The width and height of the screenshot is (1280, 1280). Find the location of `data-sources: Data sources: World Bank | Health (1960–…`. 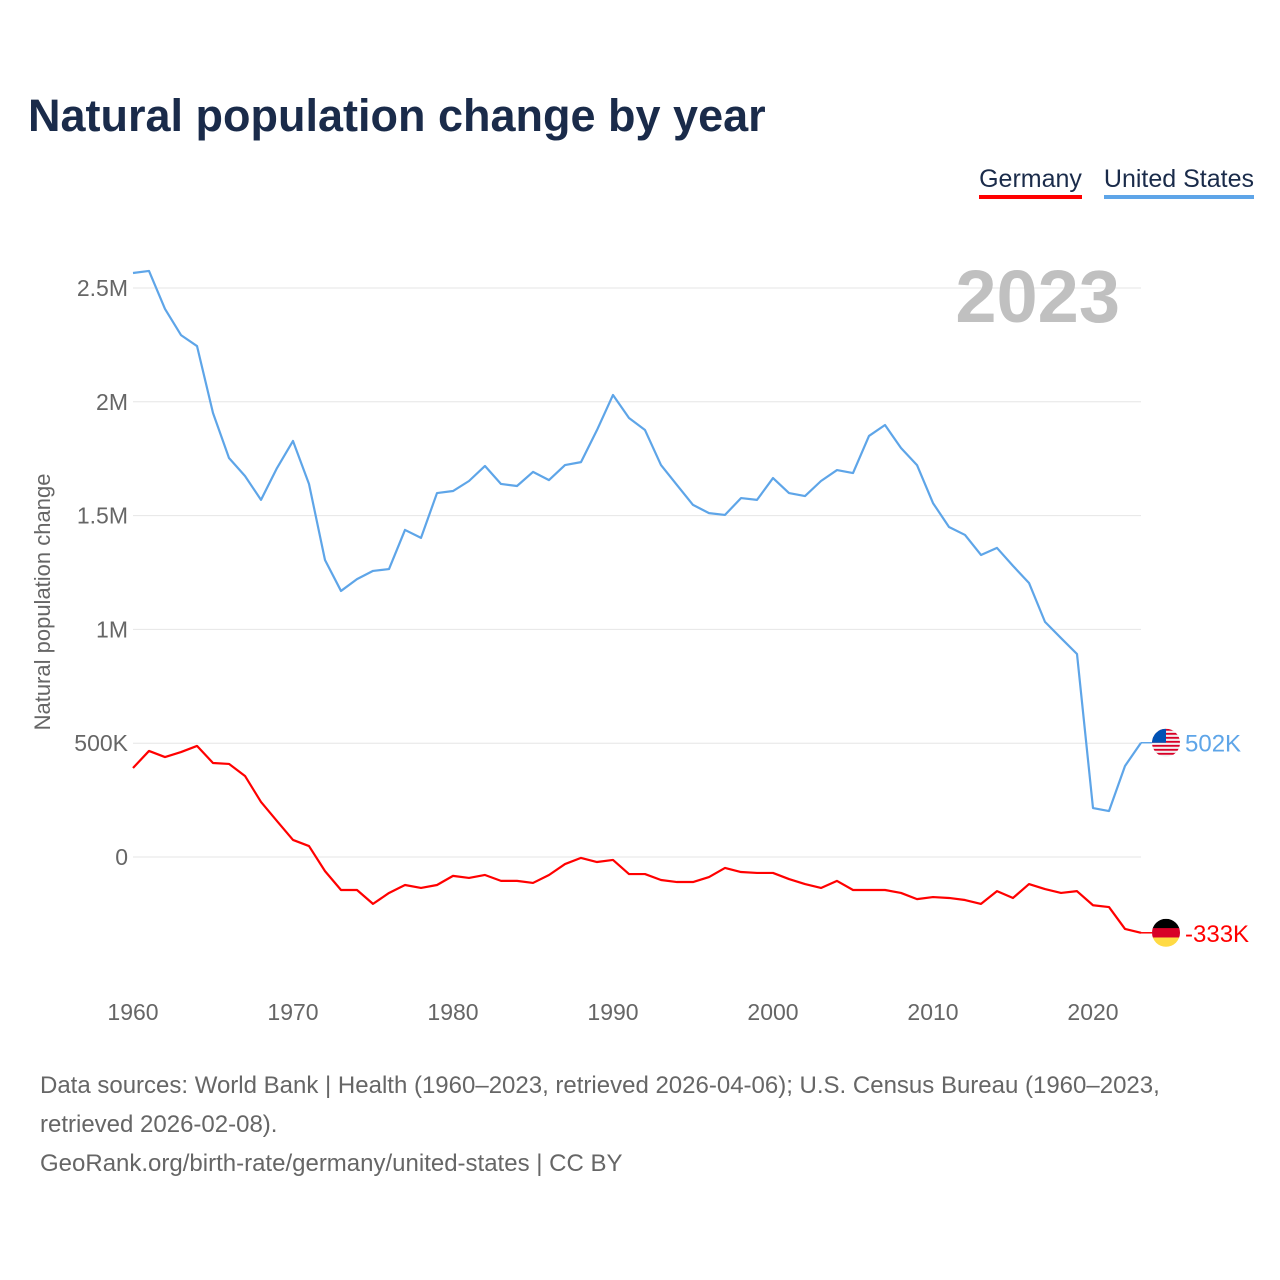

data-sources: Data sources: World Bank | Health (1960–… is located at coordinates (600, 1105).